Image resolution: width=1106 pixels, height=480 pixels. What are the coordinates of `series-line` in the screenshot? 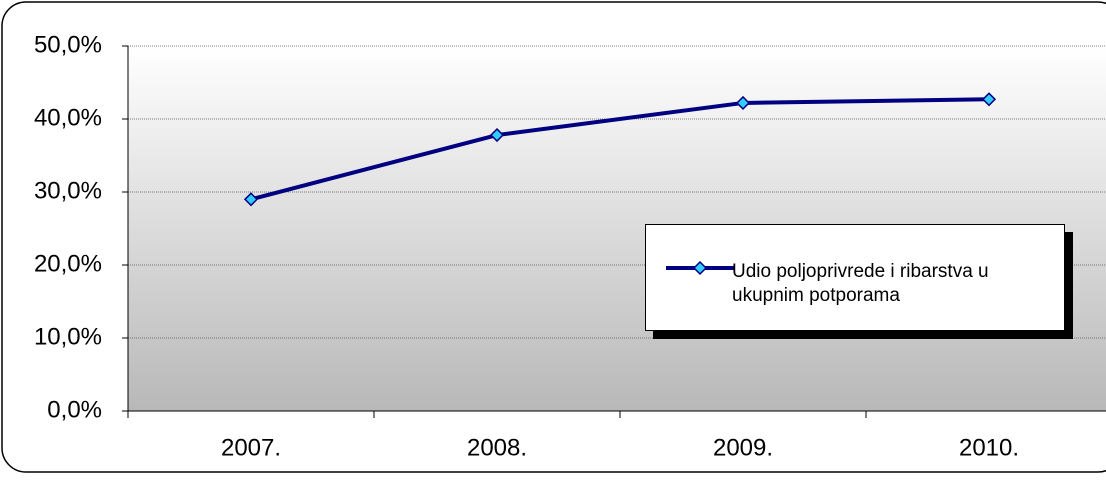 It's located at (620, 149).